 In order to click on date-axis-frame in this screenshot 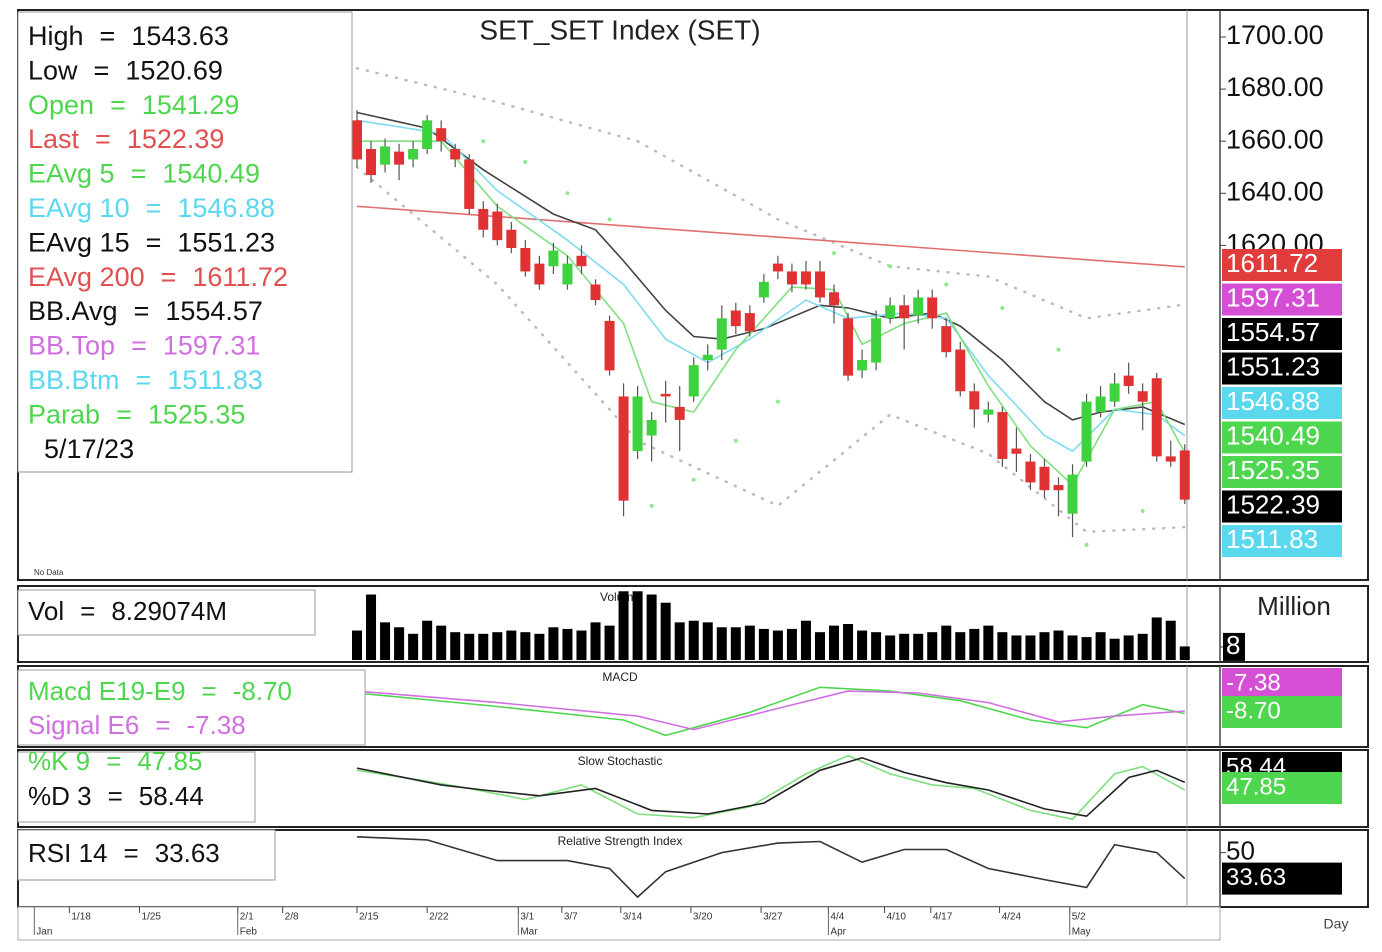, I will do `click(619, 923)`.